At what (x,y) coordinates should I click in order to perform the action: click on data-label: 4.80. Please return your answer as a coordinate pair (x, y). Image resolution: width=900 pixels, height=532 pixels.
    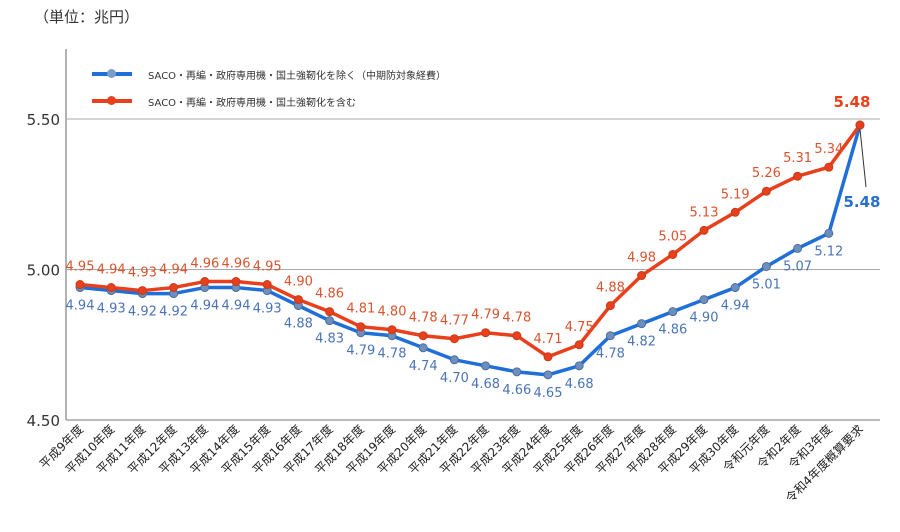
    Looking at the image, I should click on (392, 312).